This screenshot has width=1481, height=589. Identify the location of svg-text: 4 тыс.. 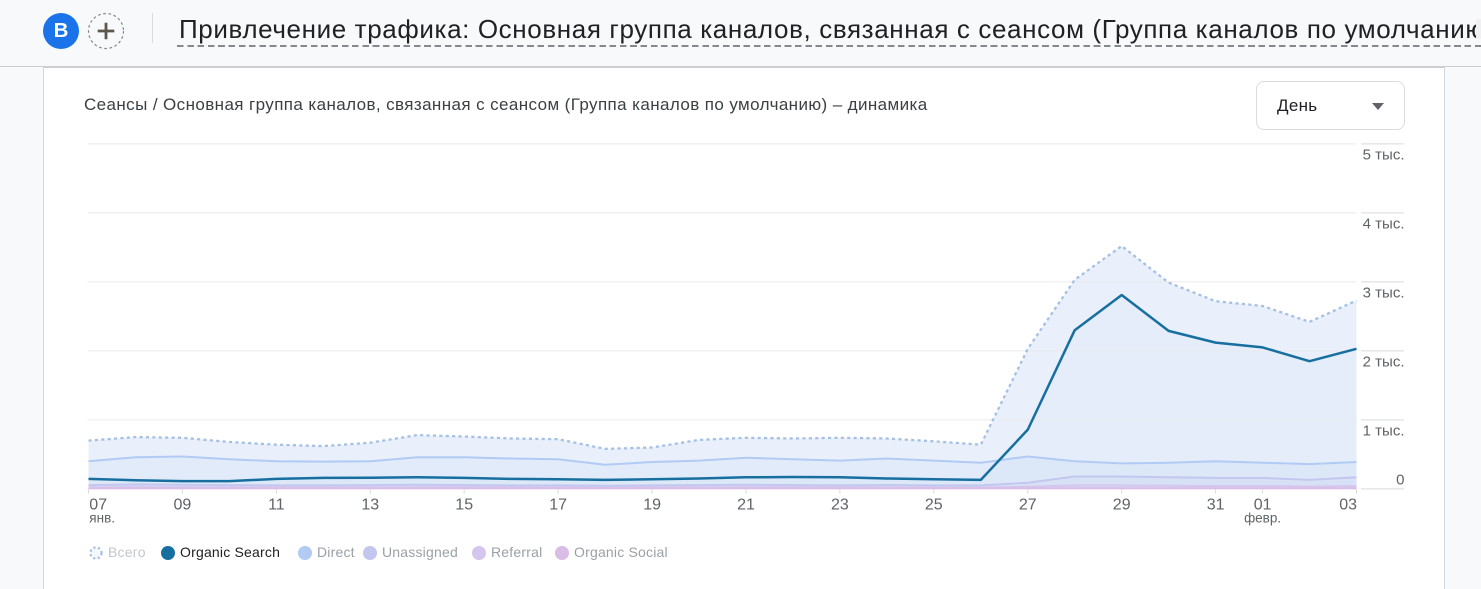
(1384, 224).